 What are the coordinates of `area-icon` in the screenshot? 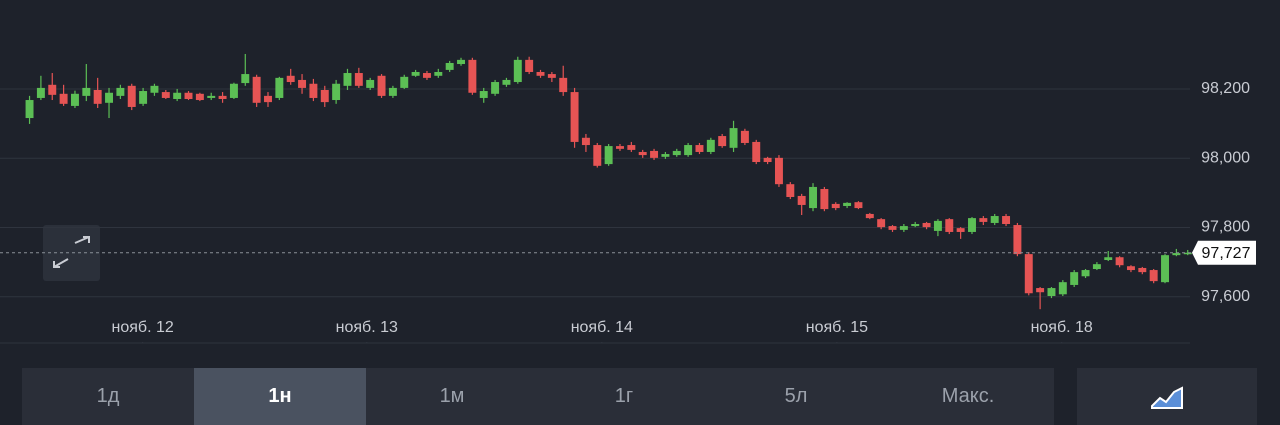 It's located at (1167, 397).